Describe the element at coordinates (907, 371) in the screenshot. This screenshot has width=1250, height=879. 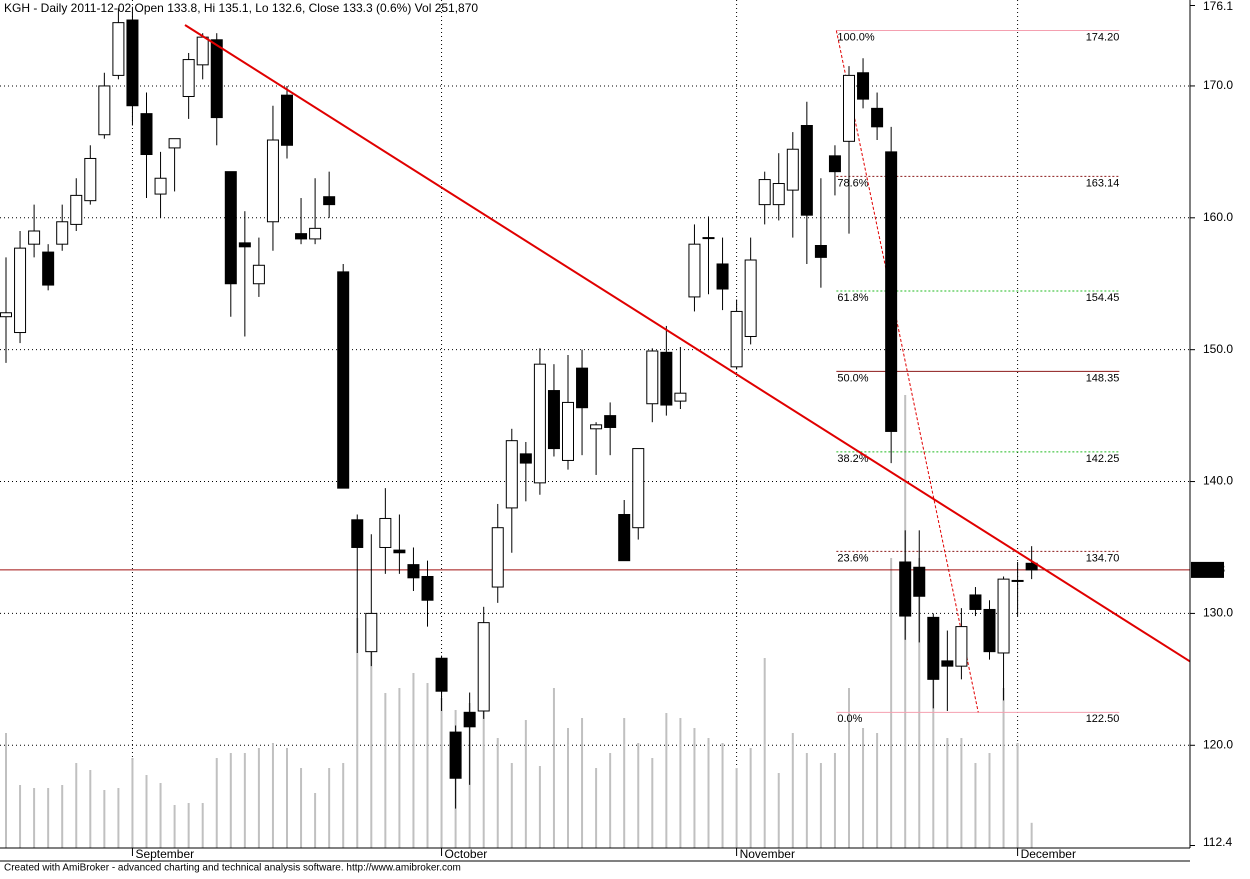
I see `fib-swing-line` at that location.